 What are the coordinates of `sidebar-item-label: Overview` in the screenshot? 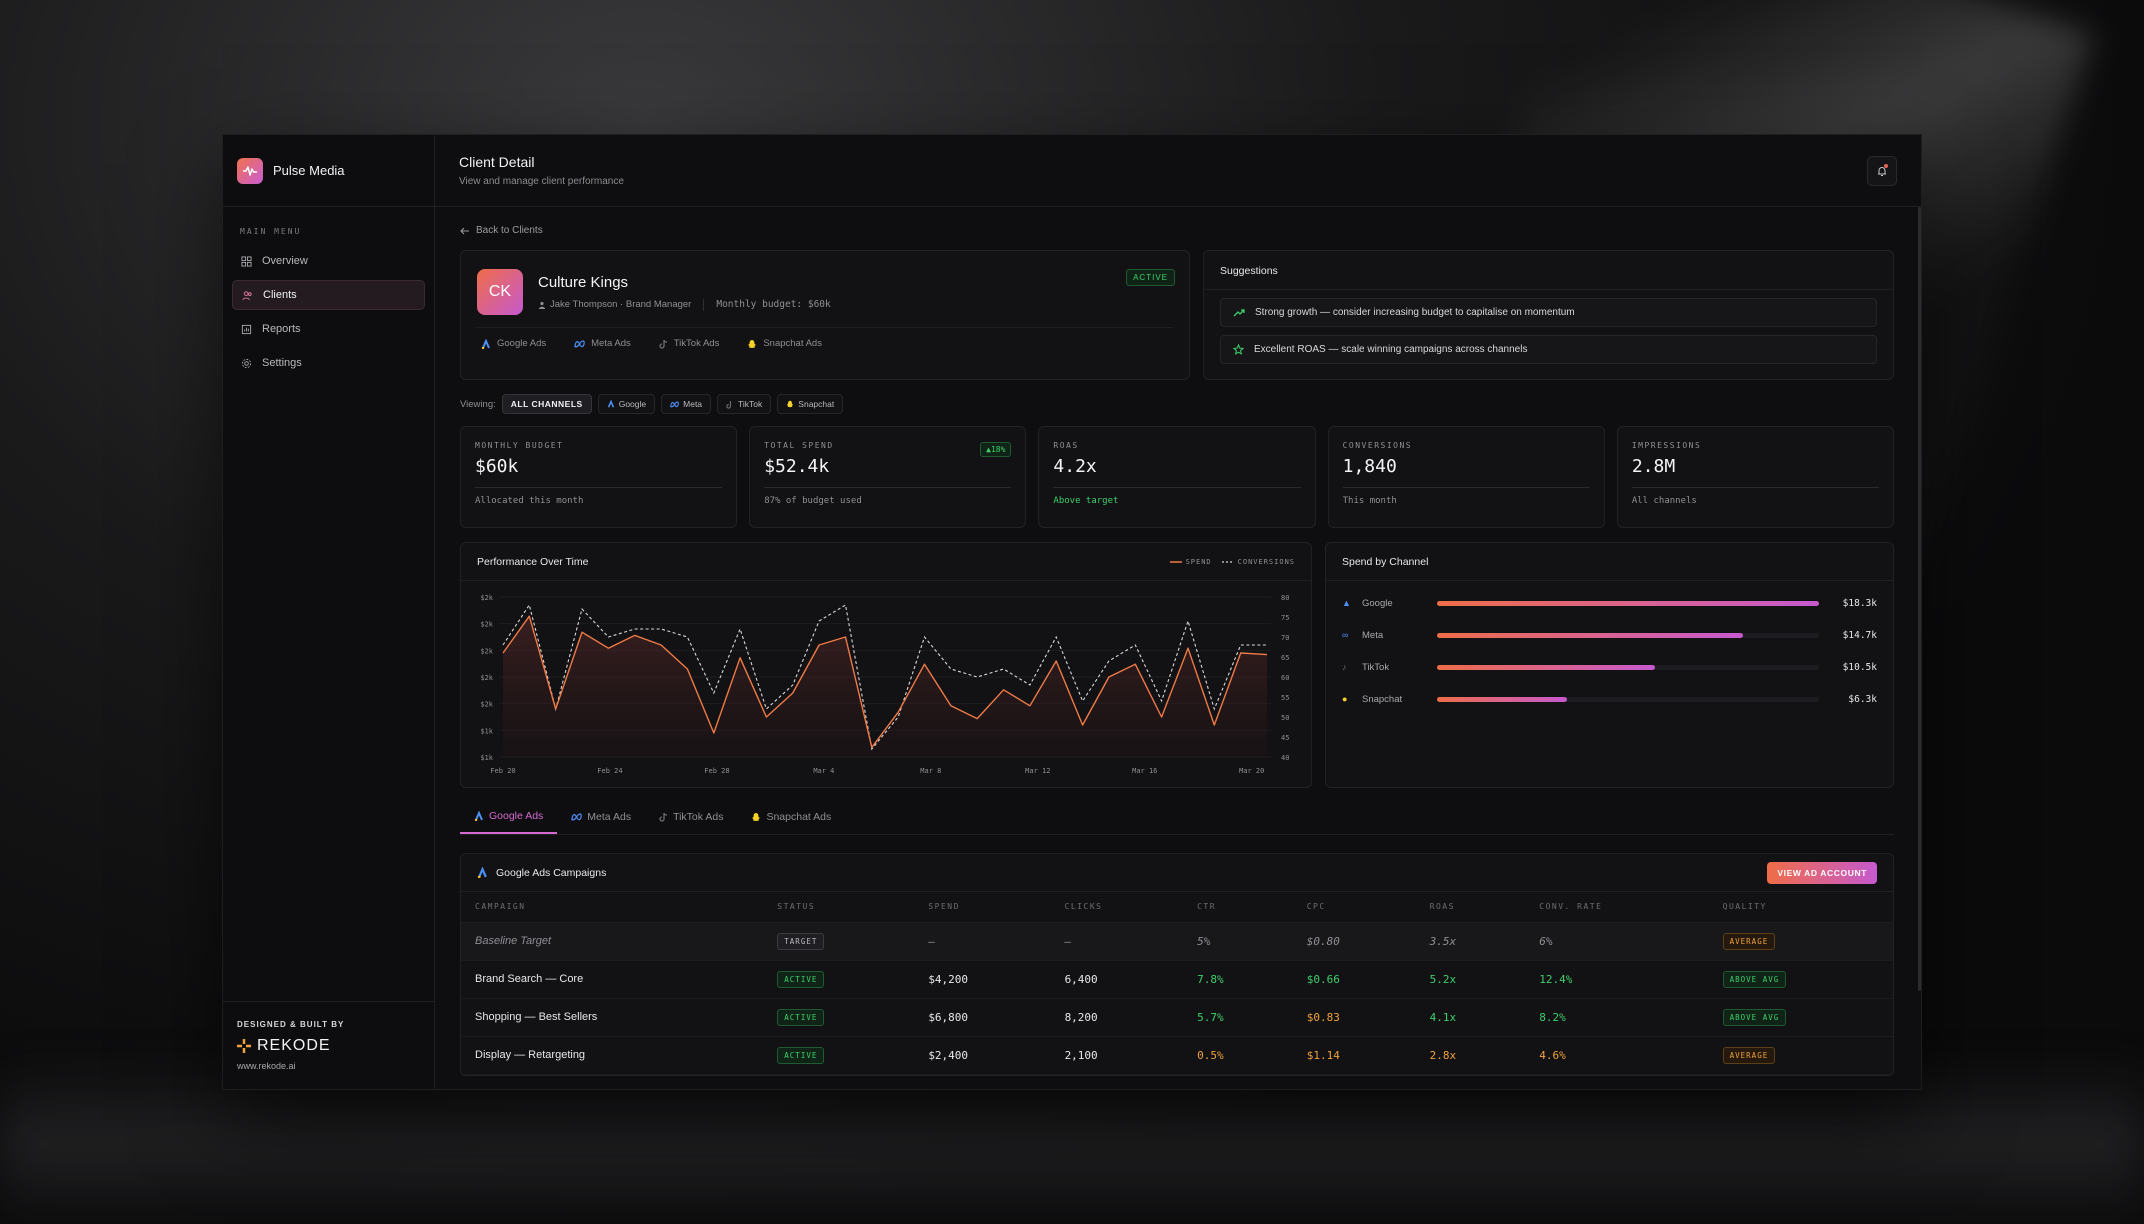 It's located at (285, 261).